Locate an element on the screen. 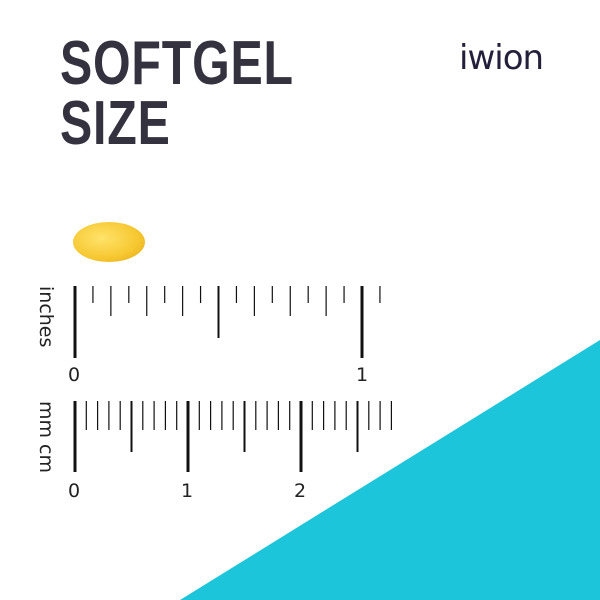 The image size is (600, 600). cm-label-1: 1 is located at coordinates (187, 491).